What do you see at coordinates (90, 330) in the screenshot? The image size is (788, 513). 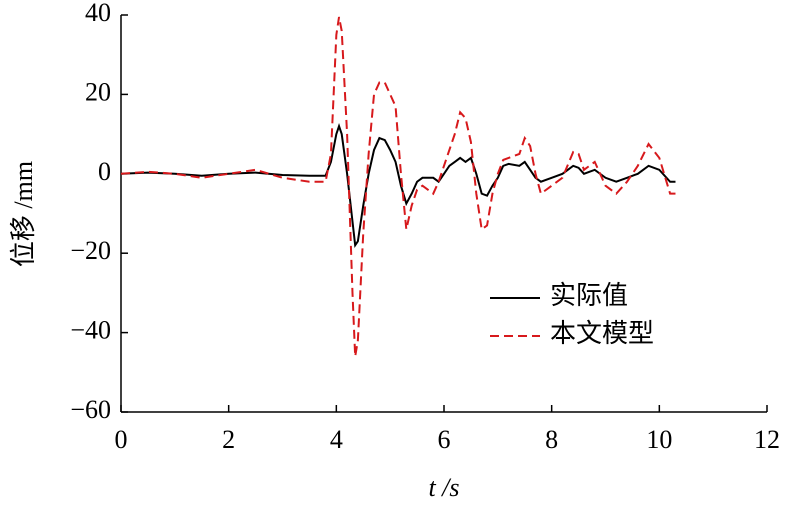 I see `y-tick-label: −40` at bounding box center [90, 330].